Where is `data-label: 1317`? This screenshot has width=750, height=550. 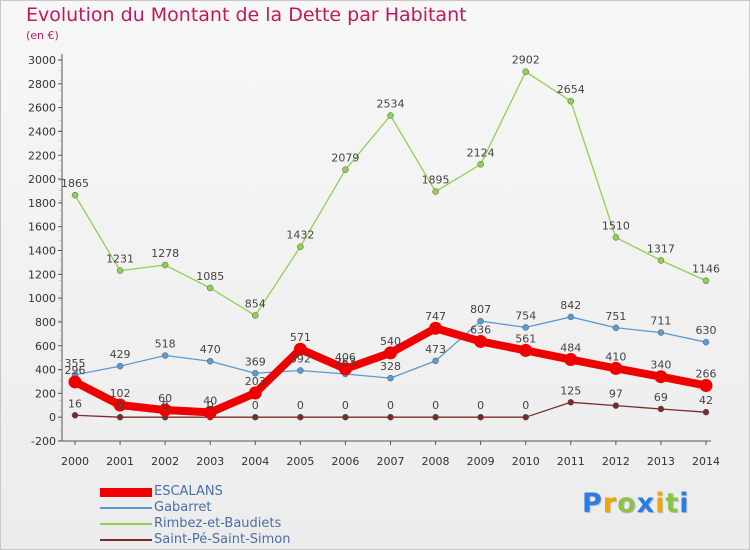 data-label: 1317 is located at coordinates (661, 248).